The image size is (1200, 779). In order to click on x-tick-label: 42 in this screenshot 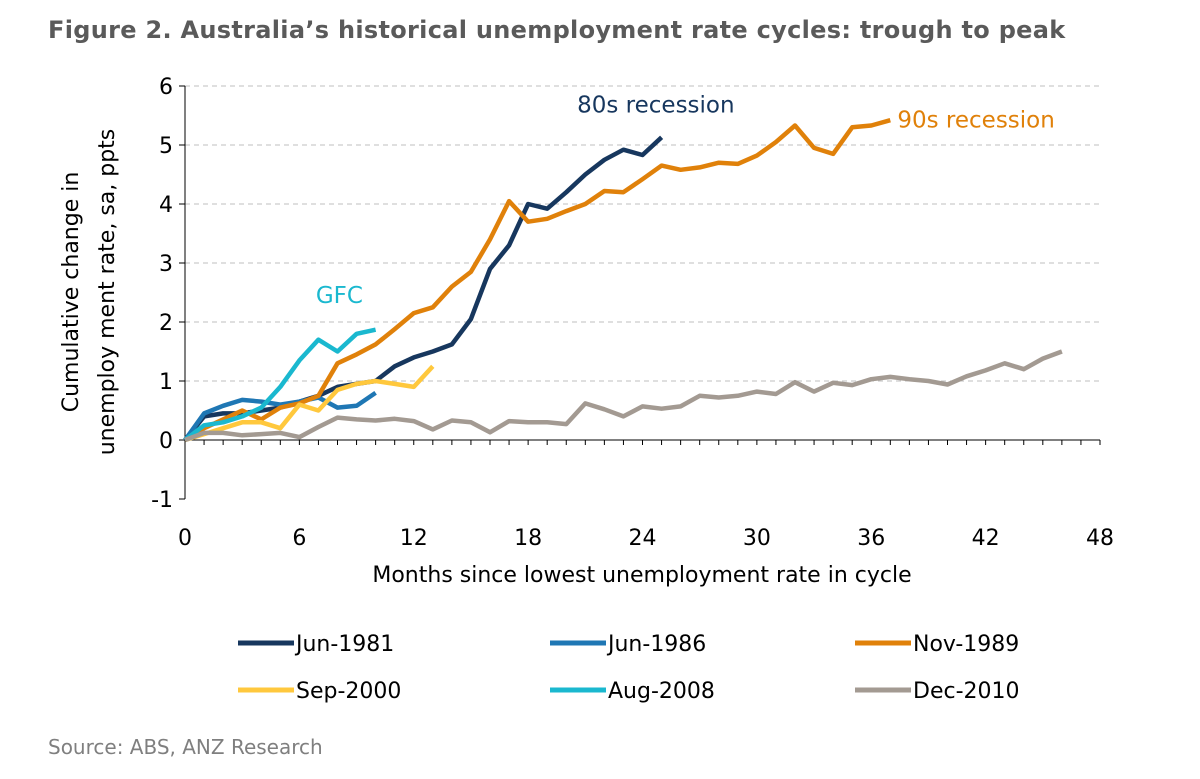, I will do `click(986, 538)`.